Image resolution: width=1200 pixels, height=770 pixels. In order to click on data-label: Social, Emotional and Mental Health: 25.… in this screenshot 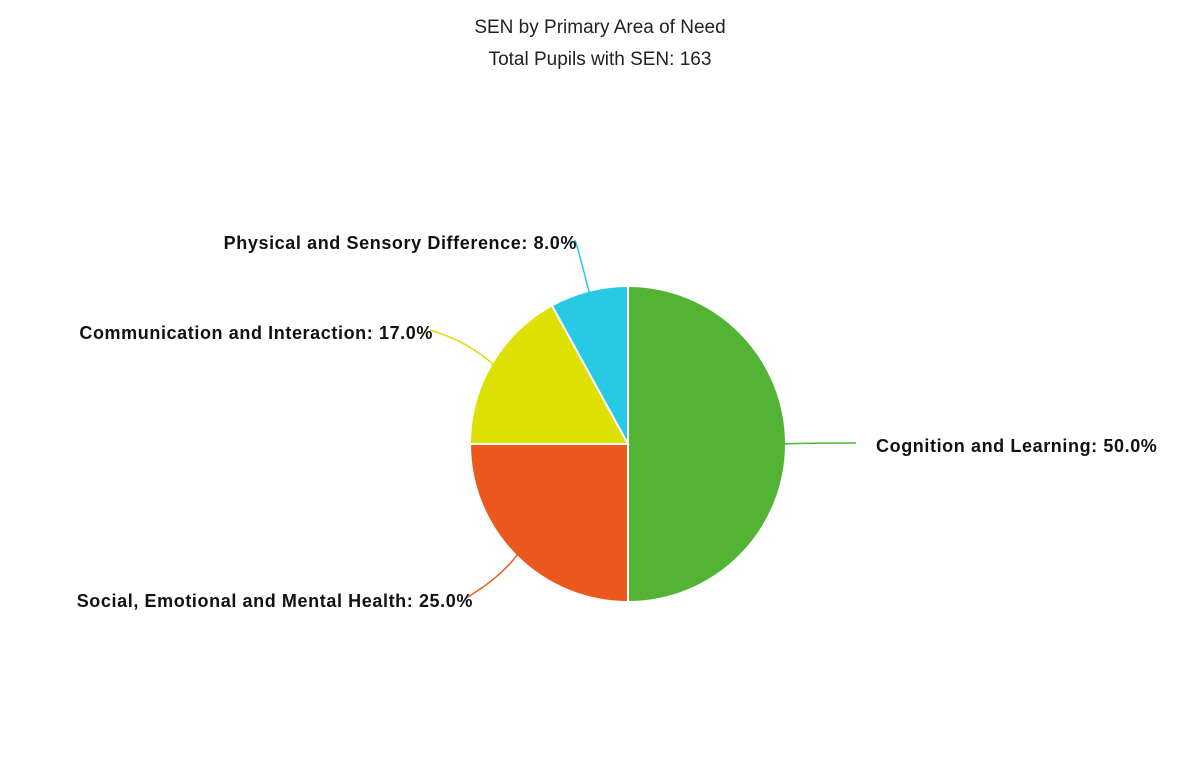, I will do `click(275, 601)`.